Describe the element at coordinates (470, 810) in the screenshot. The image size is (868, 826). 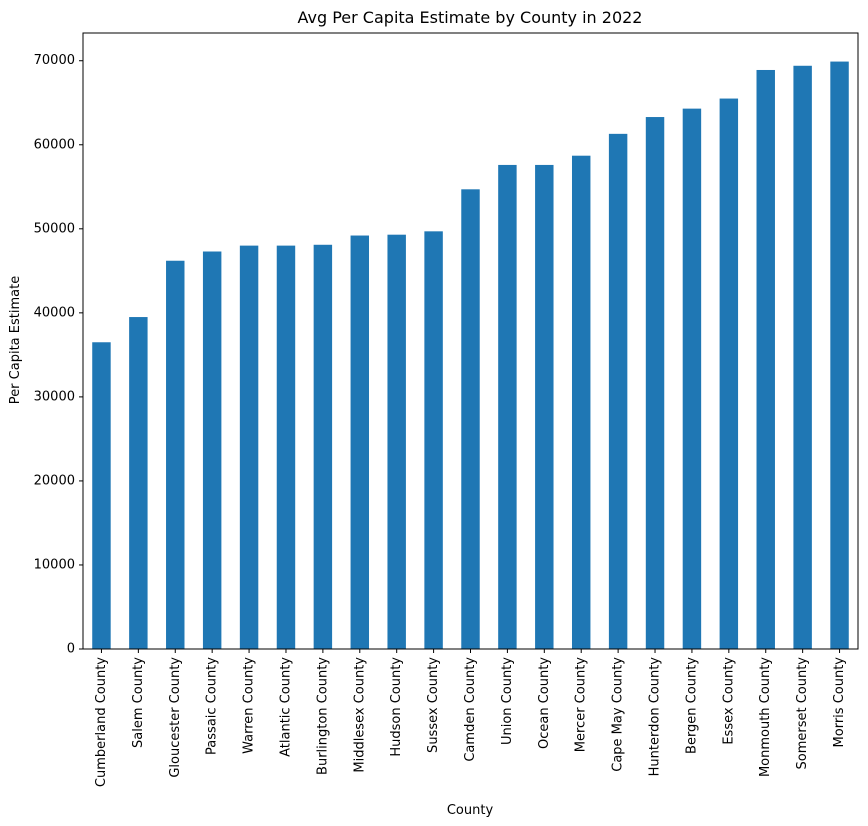
I see `x-axis-title: County` at that location.